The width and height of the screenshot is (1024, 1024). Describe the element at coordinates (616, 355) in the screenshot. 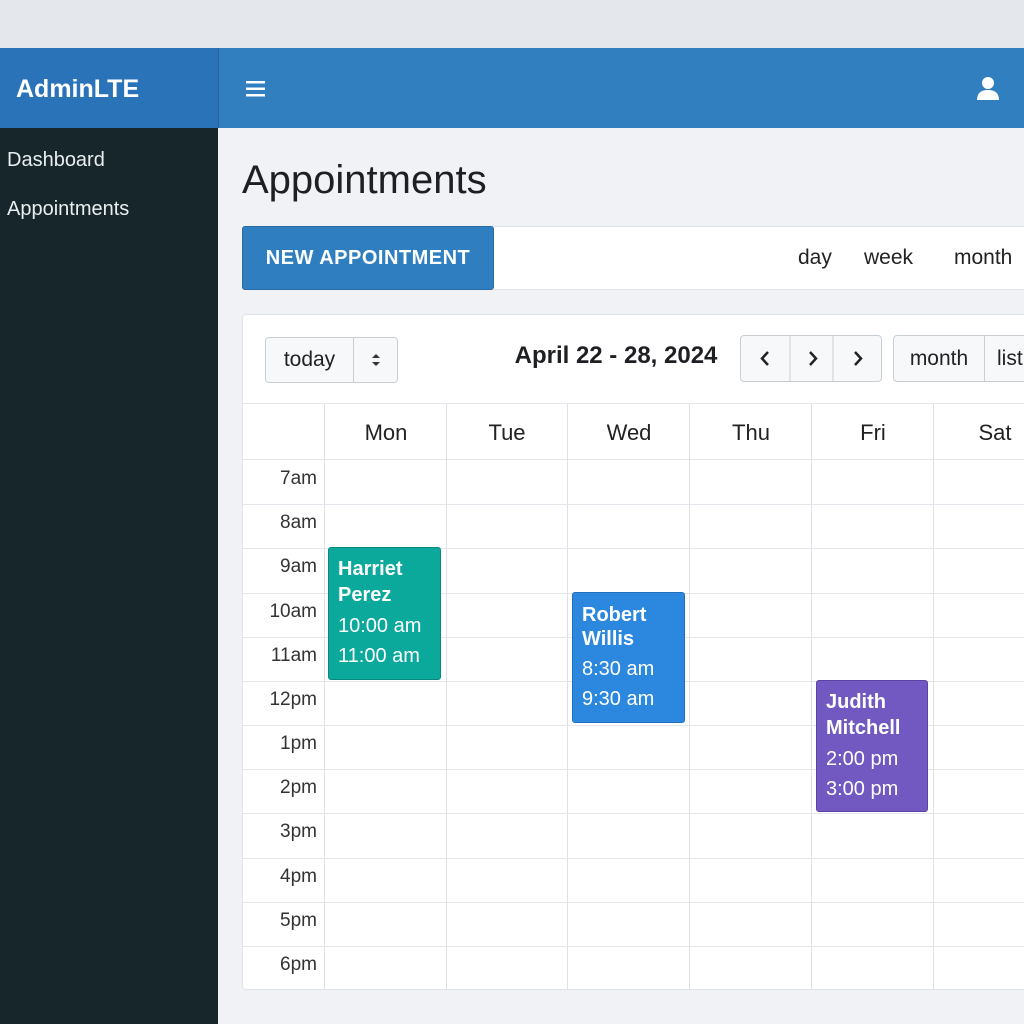

I see `date-range: April 22 - 28, 2024` at that location.